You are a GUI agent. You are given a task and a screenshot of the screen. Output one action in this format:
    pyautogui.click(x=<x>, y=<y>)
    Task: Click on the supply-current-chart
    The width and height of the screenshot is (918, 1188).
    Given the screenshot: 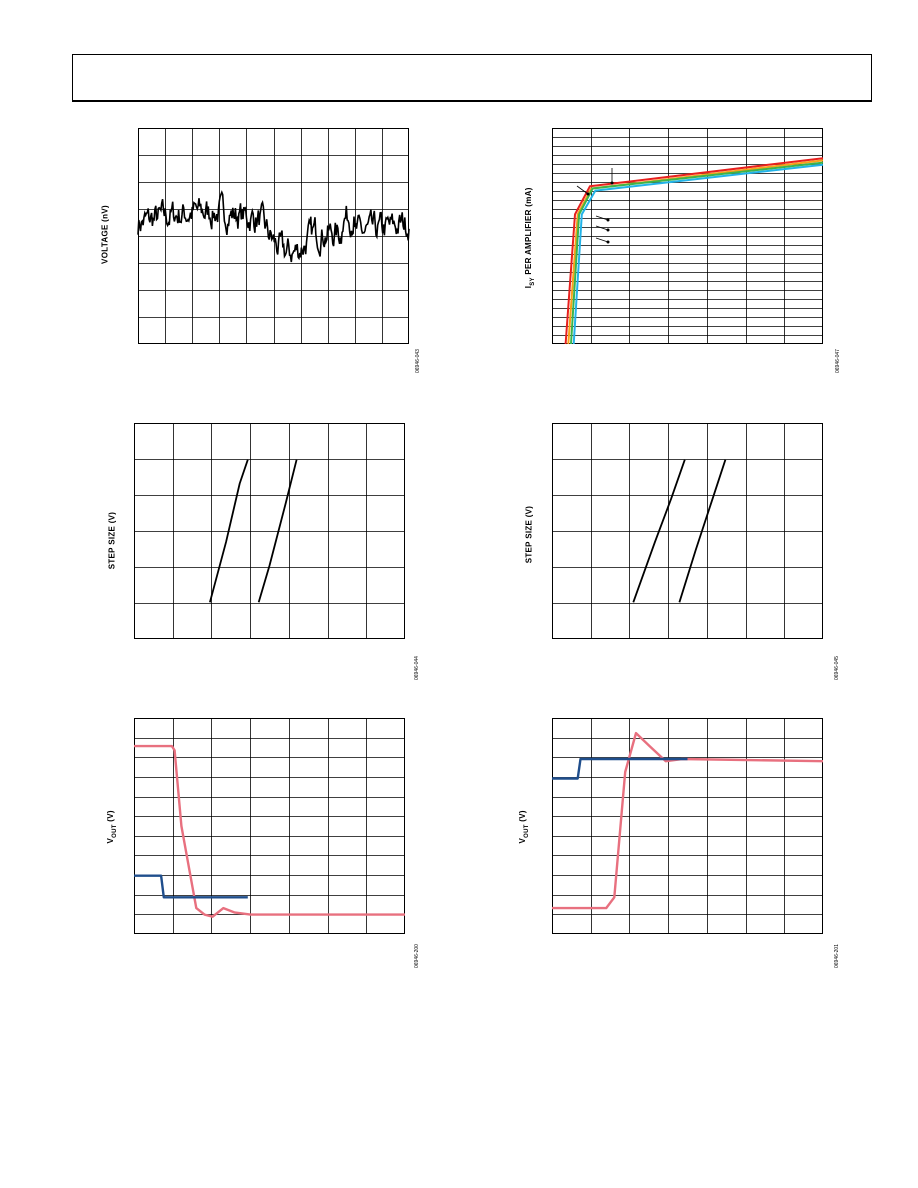 What is the action you would take?
    pyautogui.click(x=688, y=236)
    